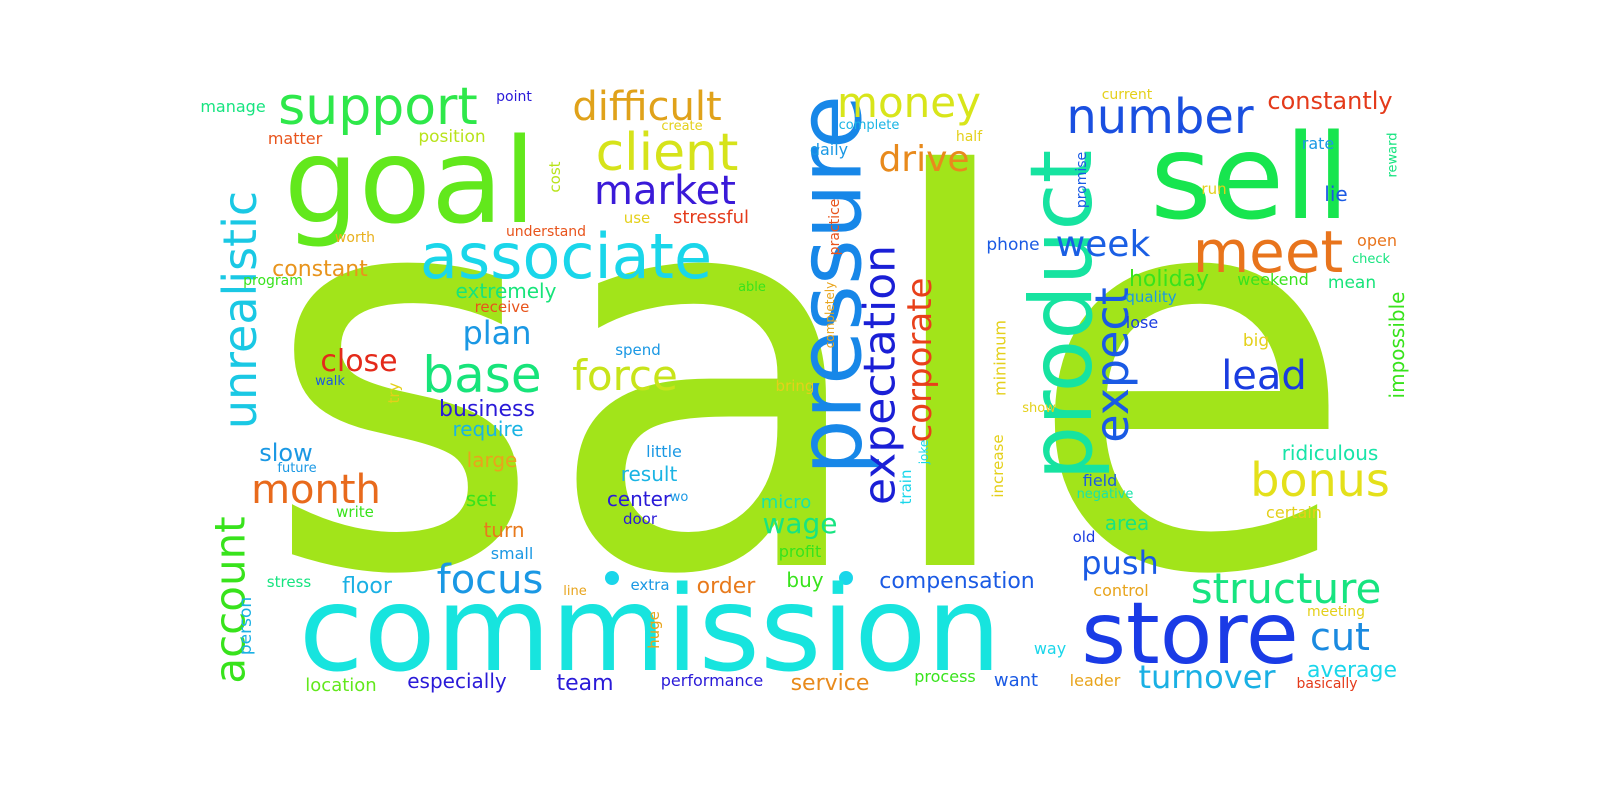 The width and height of the screenshot is (1600, 800). Describe the element at coordinates (880, 375) in the screenshot. I see `word-expectation: expectation` at that location.